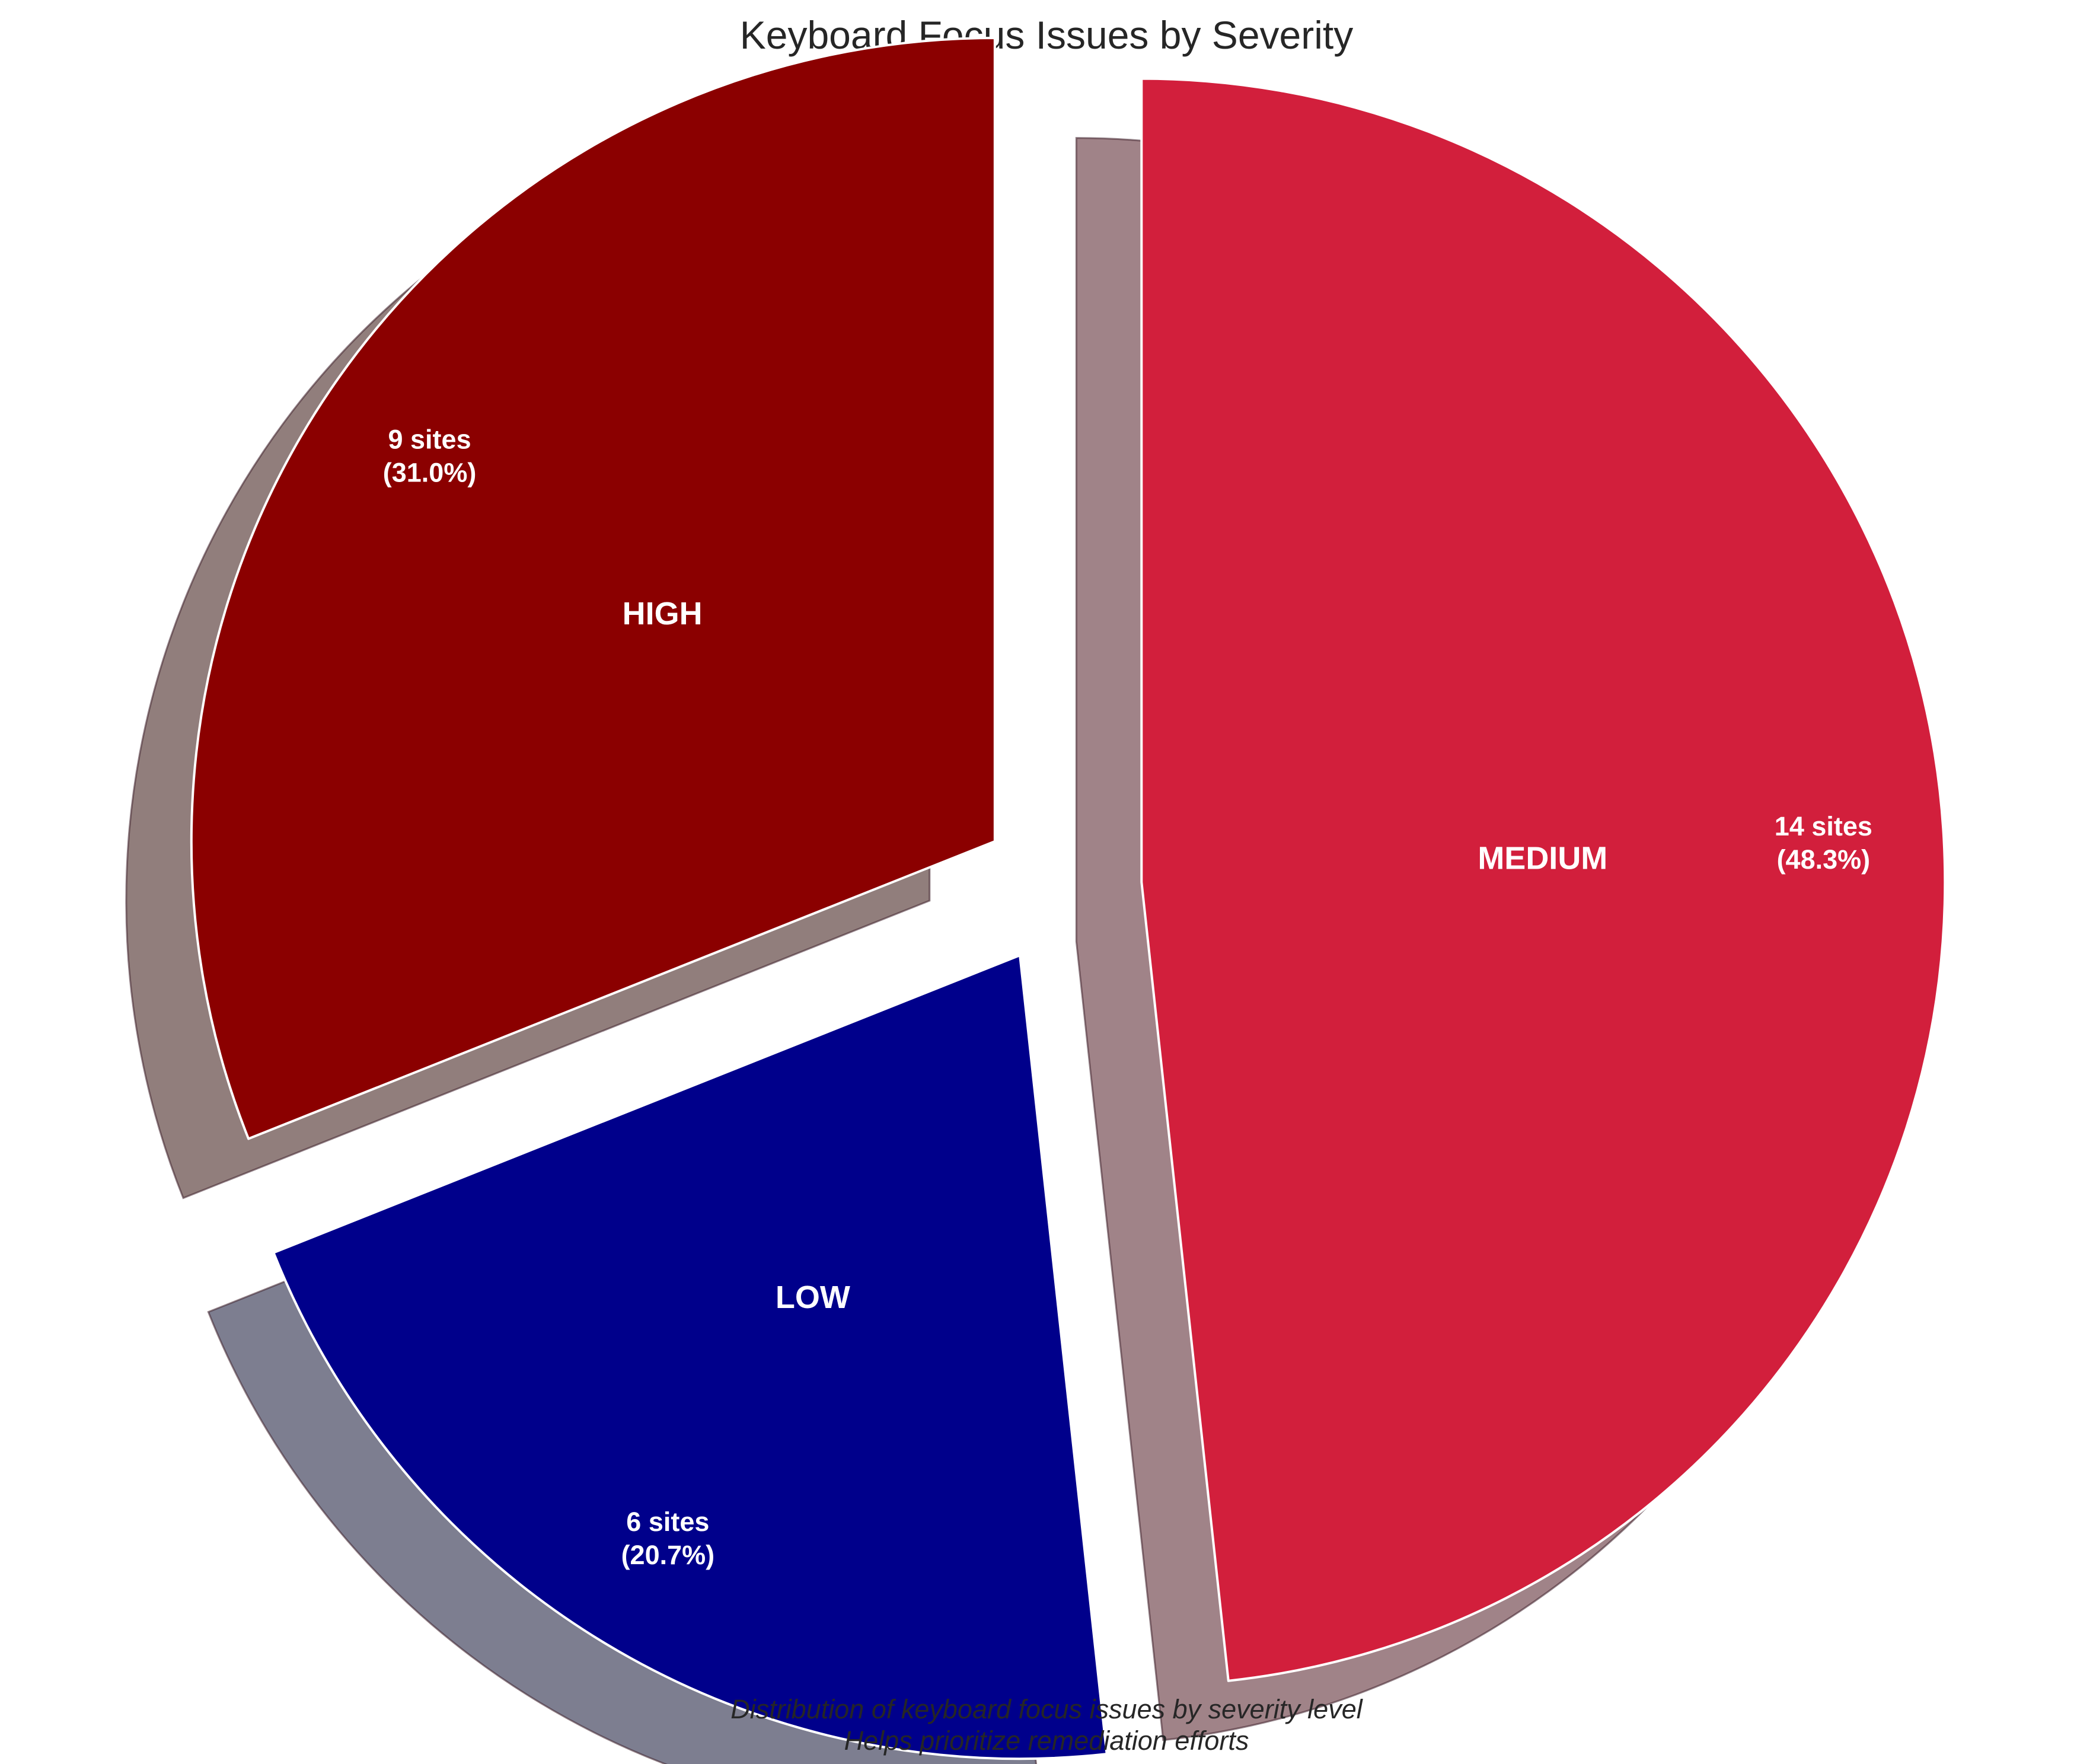  I want to click on percent-label-low: (20.7%), so click(668, 1555).